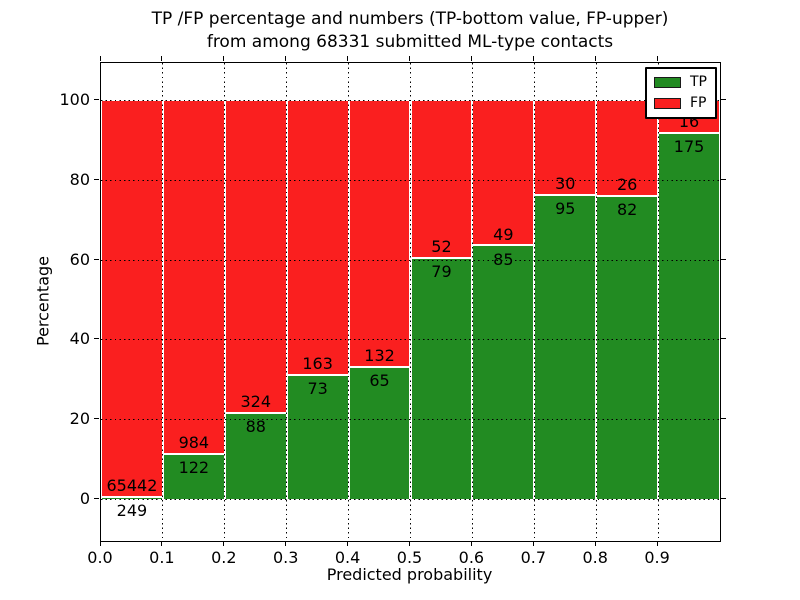 The width and height of the screenshot is (800, 600). Describe the element at coordinates (698, 103) in the screenshot. I see `legend-label-fp: FP` at that location.